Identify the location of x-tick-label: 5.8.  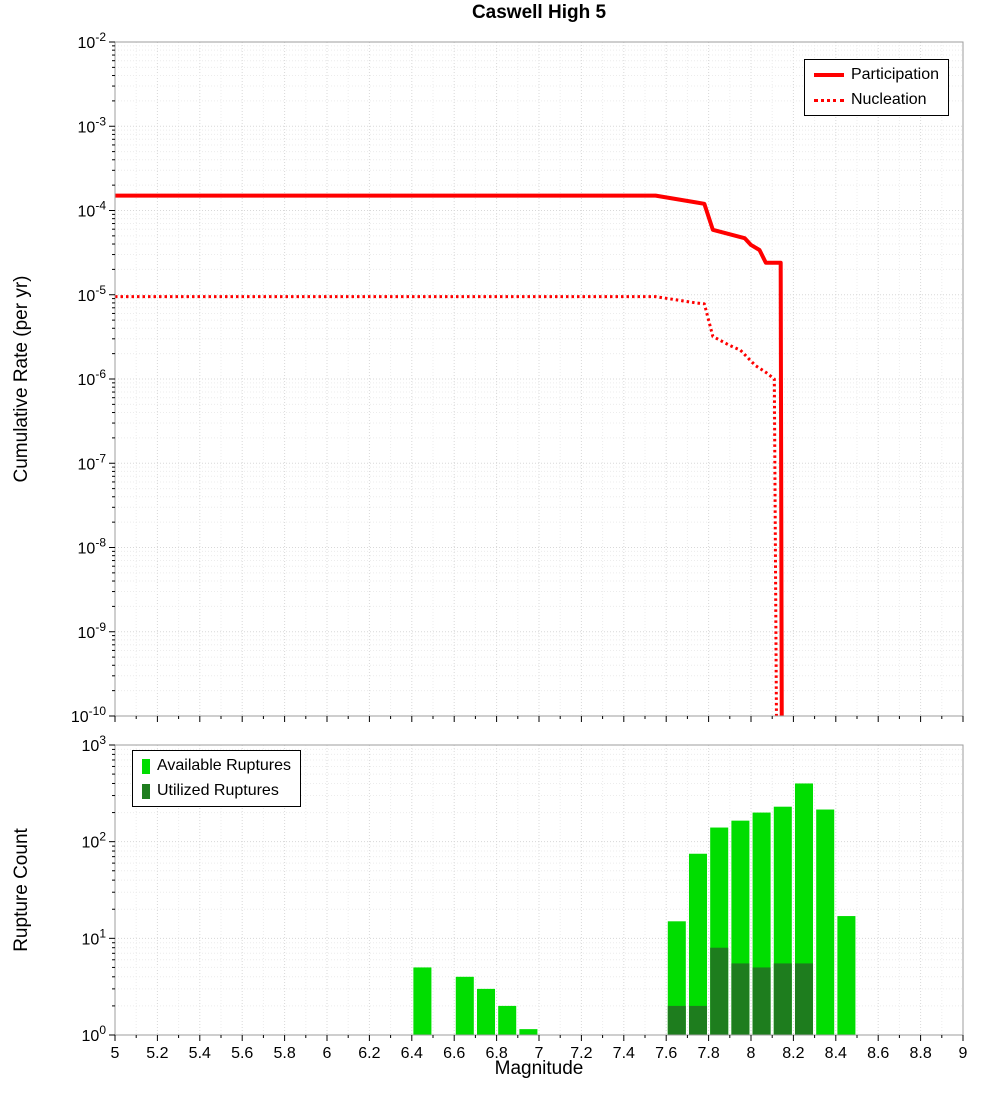
(284, 1053).